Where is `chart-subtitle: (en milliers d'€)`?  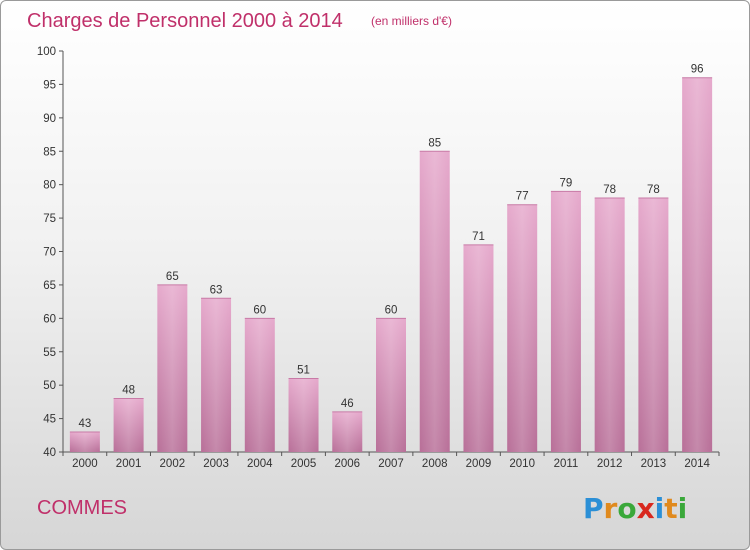 chart-subtitle: (en milliers d'€) is located at coordinates (411, 21).